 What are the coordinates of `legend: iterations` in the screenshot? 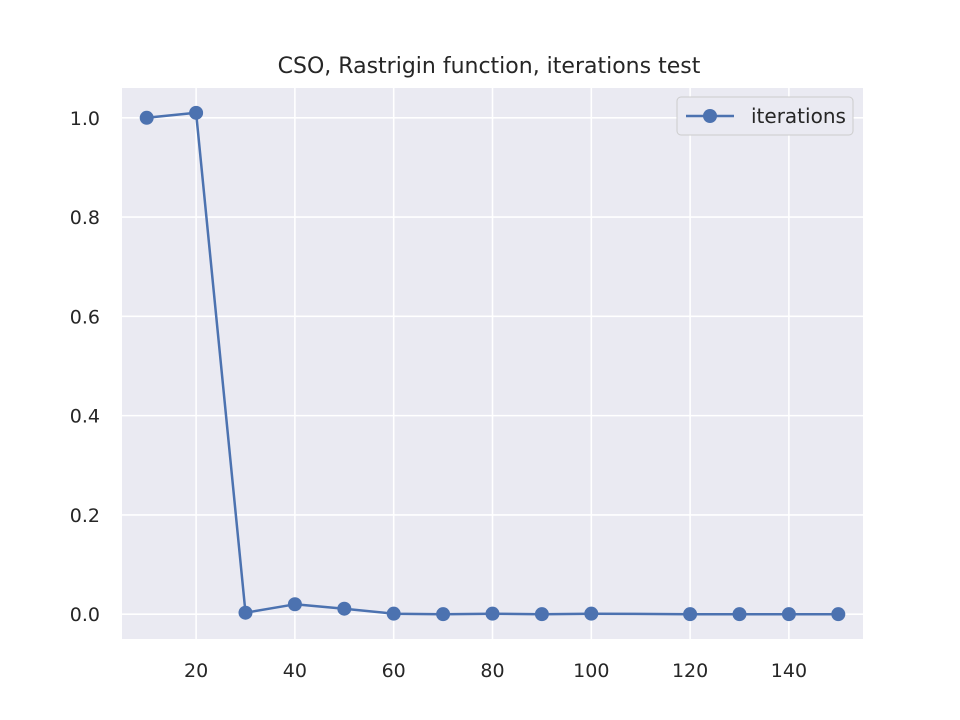 It's located at (765, 116).